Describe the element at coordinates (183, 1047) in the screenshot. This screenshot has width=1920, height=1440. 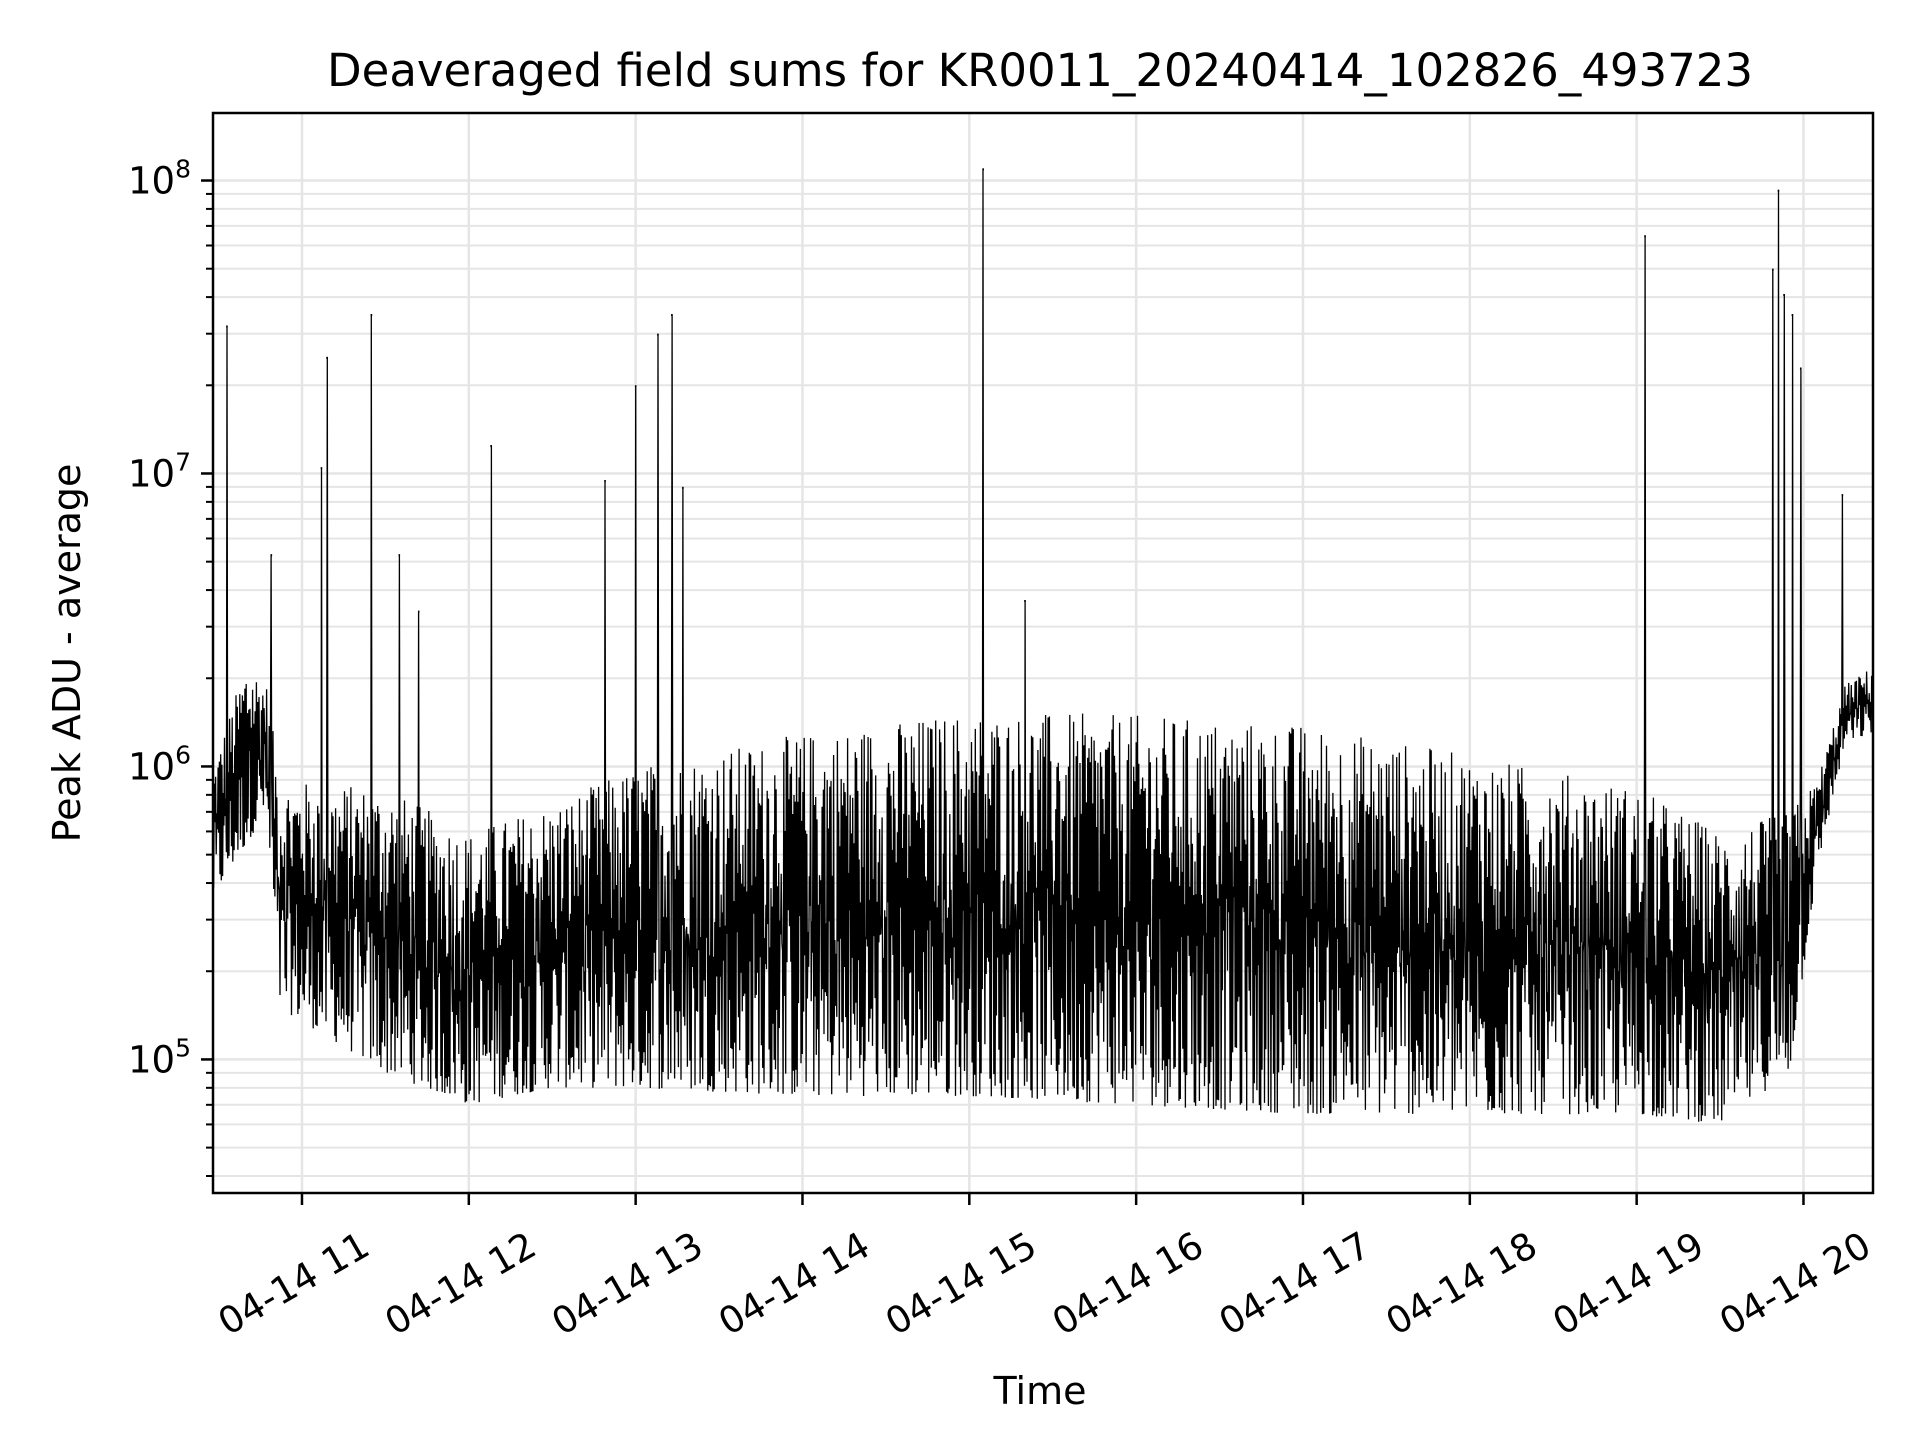
I see `y-tick-exponent: 5` at that location.